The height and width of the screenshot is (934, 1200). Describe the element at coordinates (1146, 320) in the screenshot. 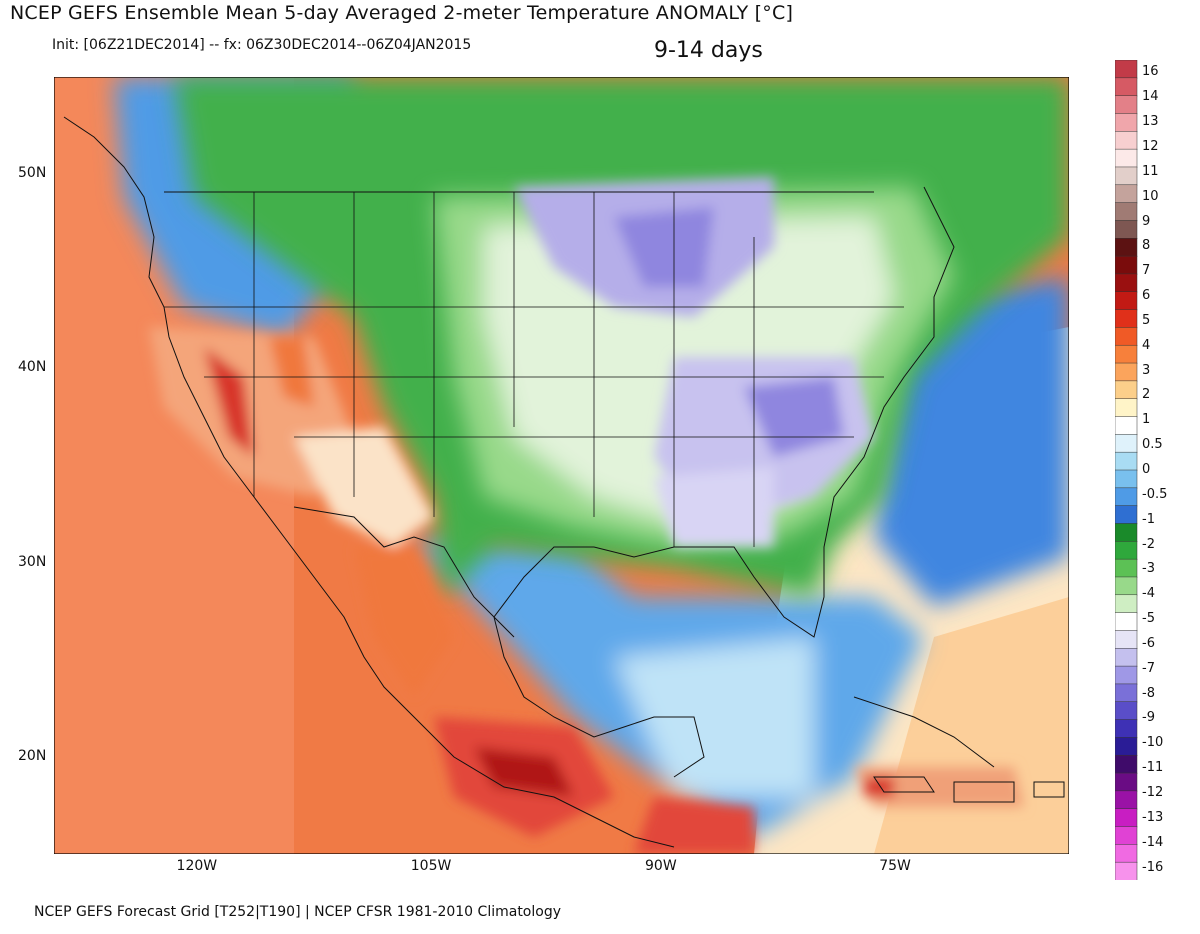

I see `colorbar-level-label: 5` at that location.